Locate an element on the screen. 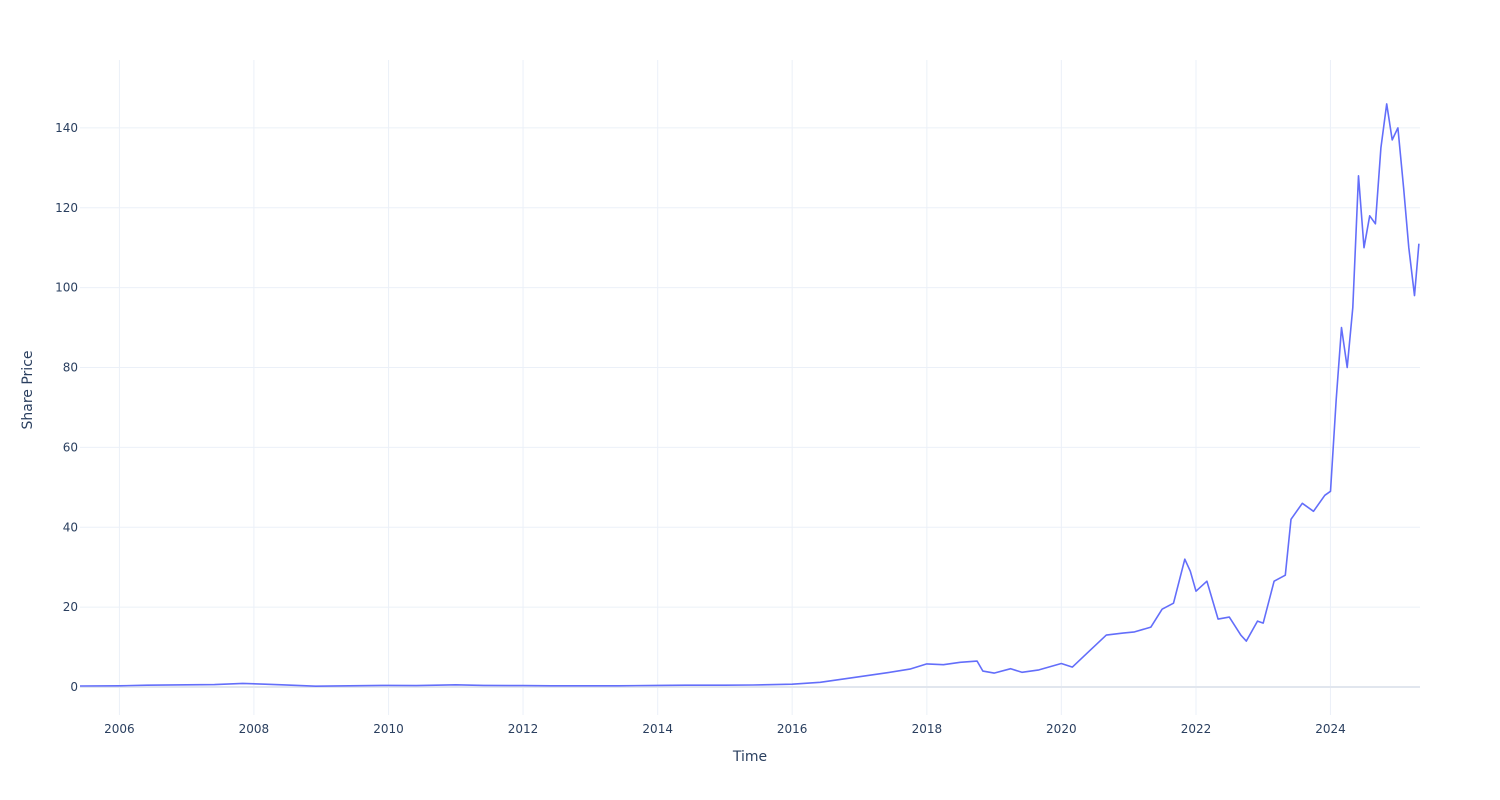  x-tick-label: 2008 is located at coordinates (254, 729).